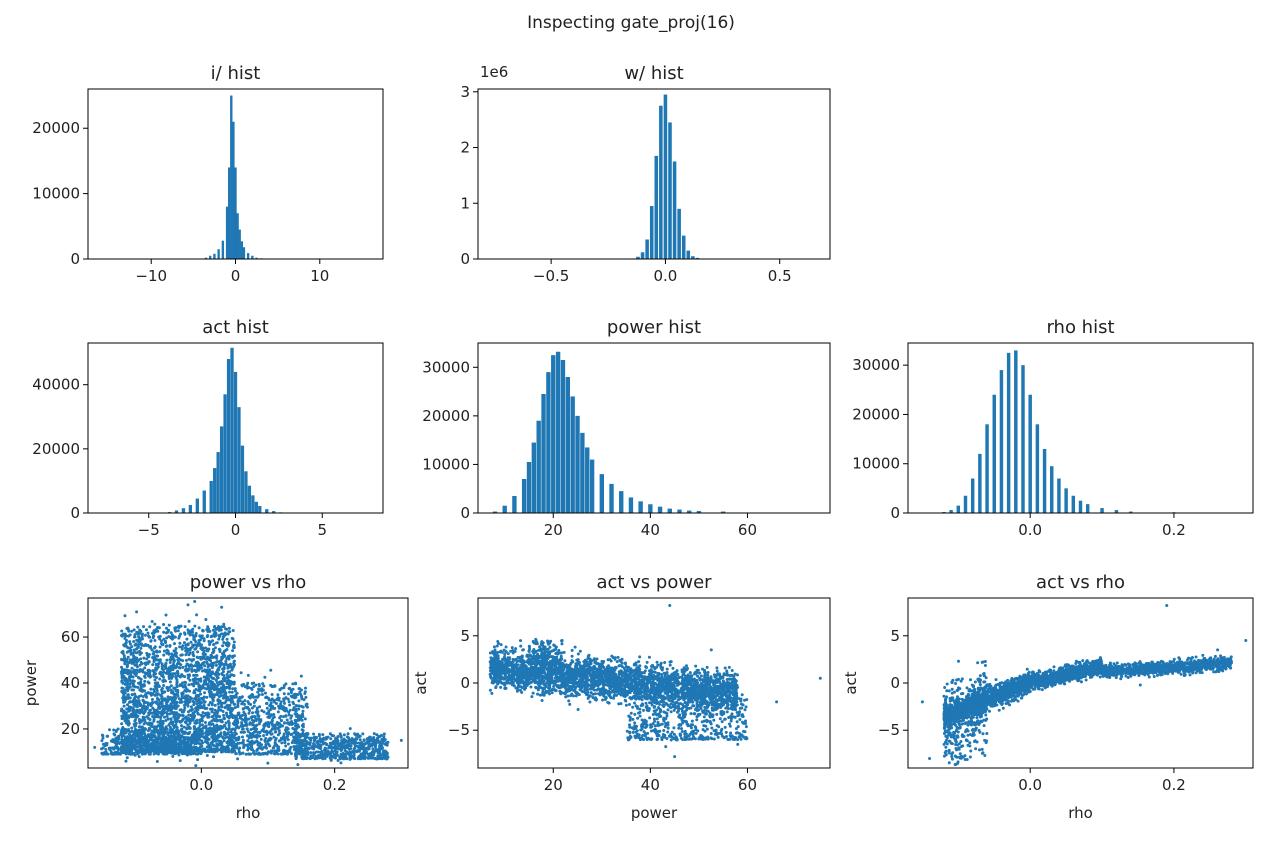 The height and width of the screenshot is (841, 1273). Describe the element at coordinates (1030, 453) in the screenshot. I see `rho-hist-bar` at that location.